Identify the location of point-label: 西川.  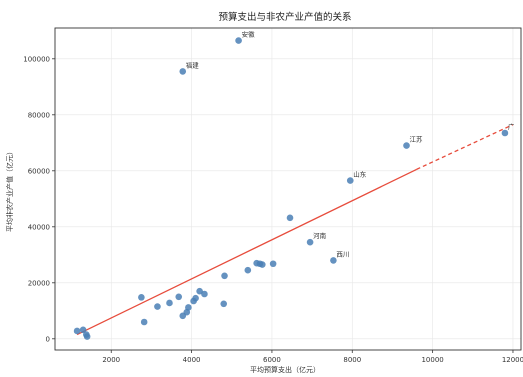
(342, 254).